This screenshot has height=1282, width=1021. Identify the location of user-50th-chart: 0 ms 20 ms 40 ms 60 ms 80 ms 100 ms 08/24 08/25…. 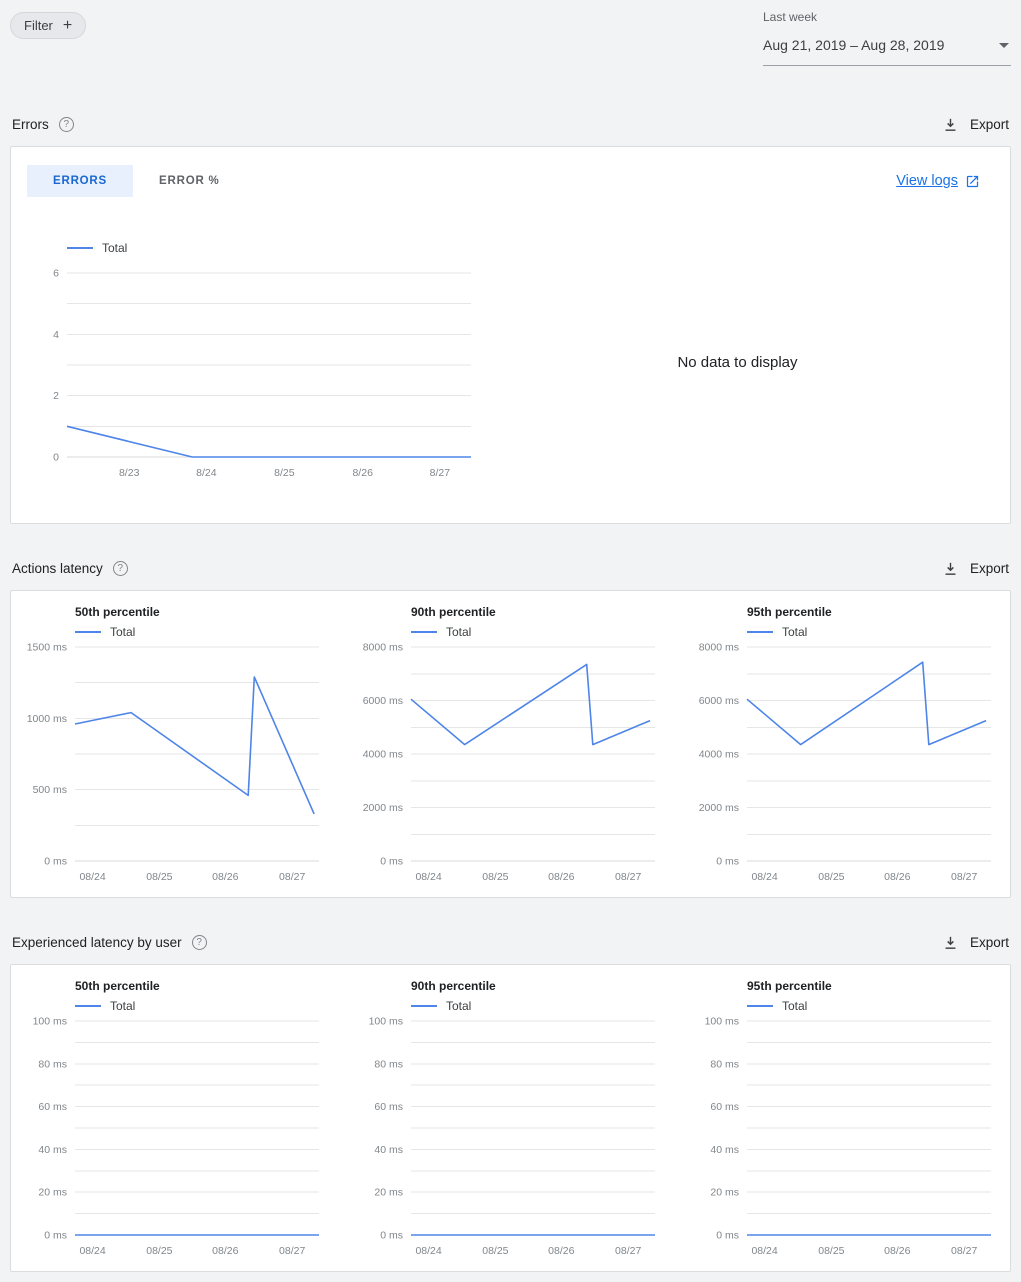
(178, 1137).